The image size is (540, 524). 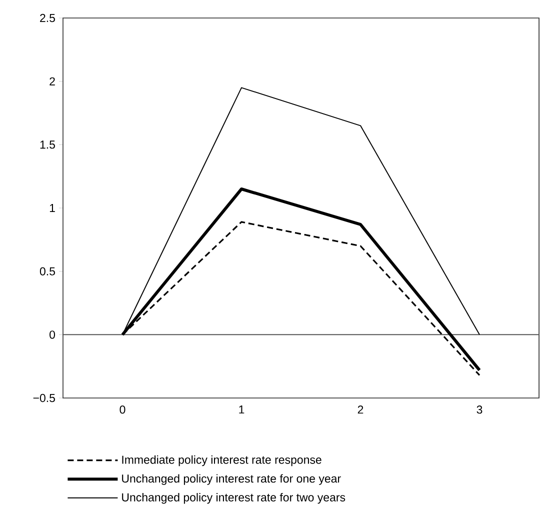 I want to click on y-tick-label: 1, so click(x=52, y=208).